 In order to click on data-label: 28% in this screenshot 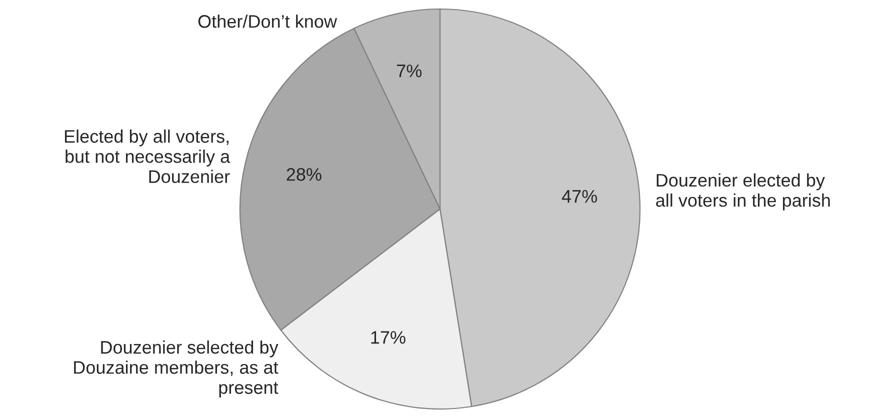, I will do `click(304, 174)`.